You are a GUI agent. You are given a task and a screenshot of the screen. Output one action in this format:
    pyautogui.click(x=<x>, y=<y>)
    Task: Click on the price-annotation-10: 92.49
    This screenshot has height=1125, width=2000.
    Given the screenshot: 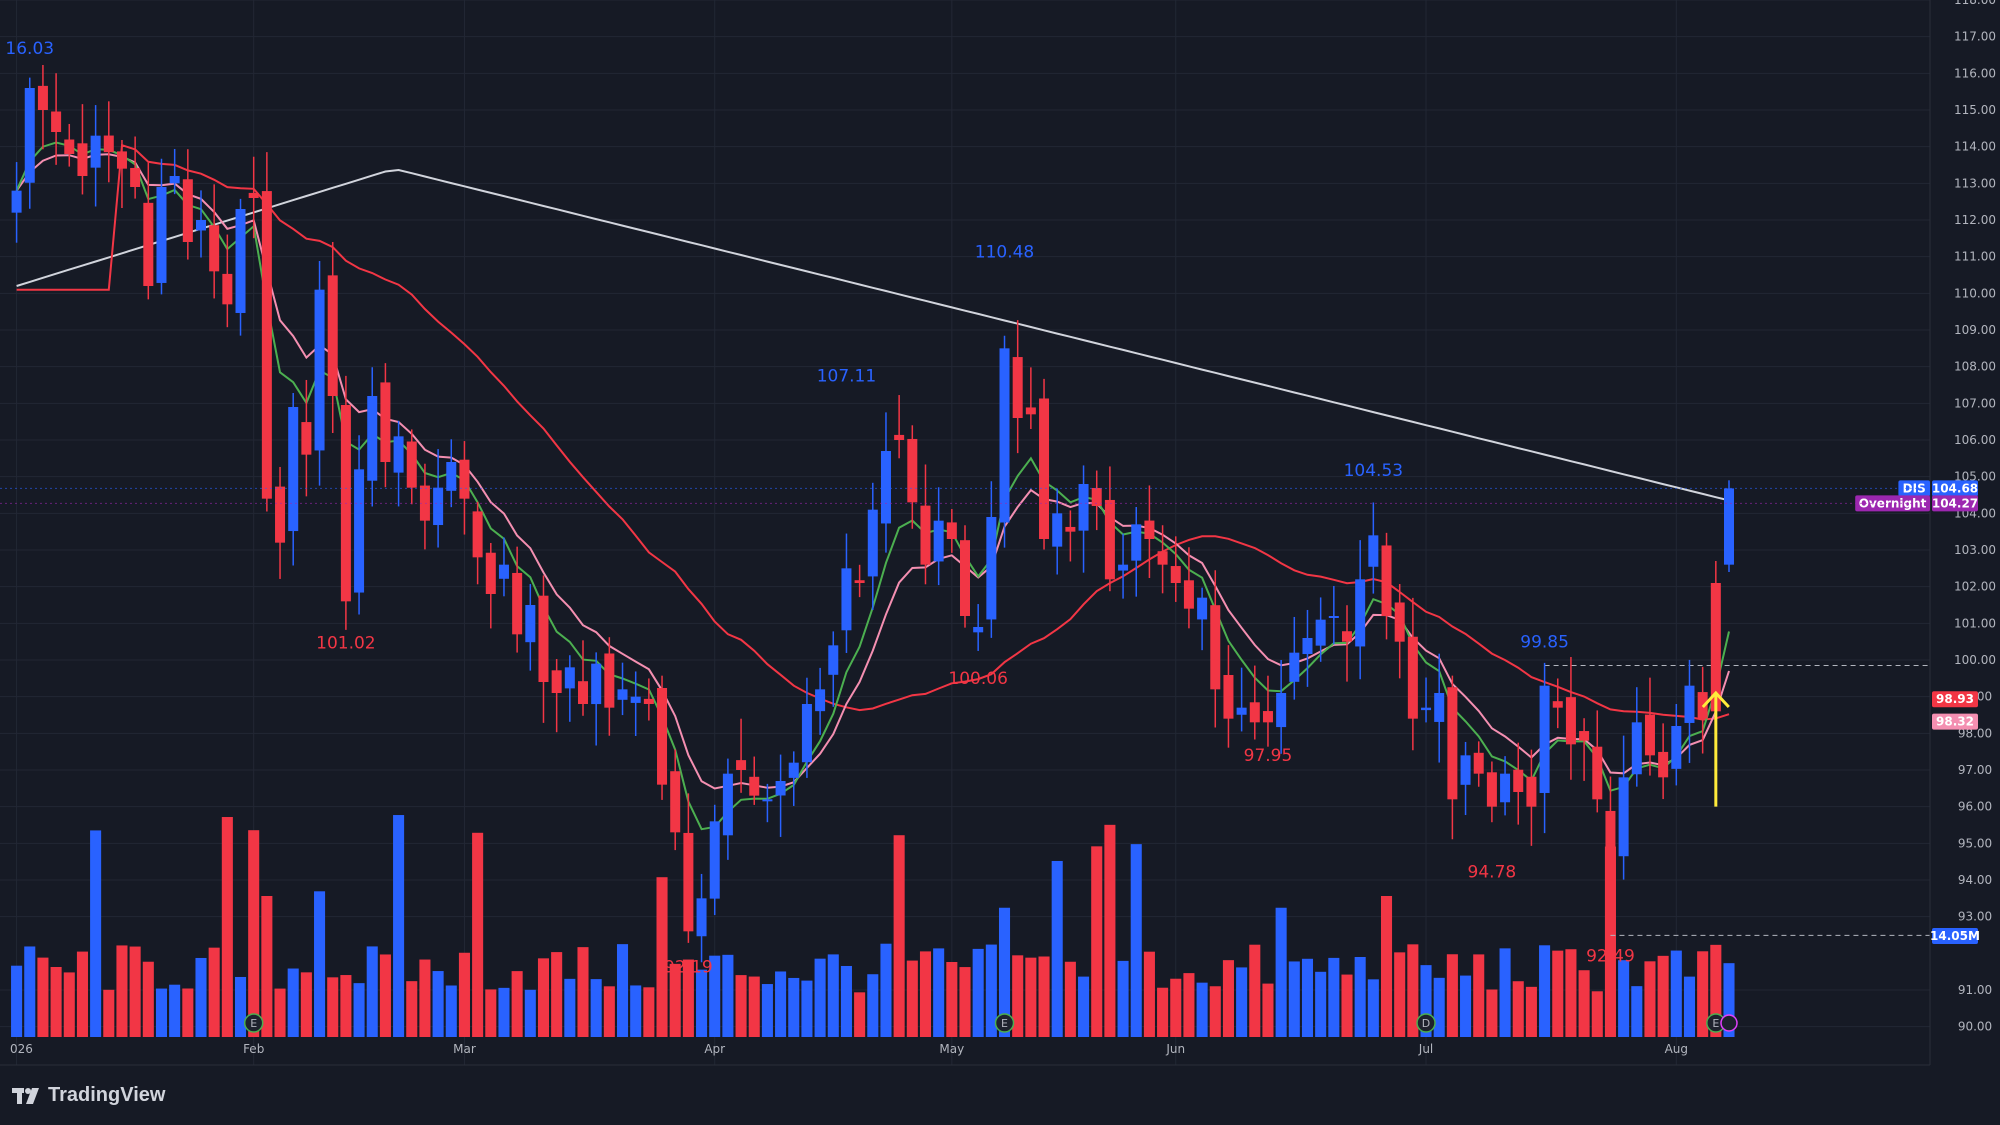 What is the action you would take?
    pyautogui.click(x=1610, y=956)
    